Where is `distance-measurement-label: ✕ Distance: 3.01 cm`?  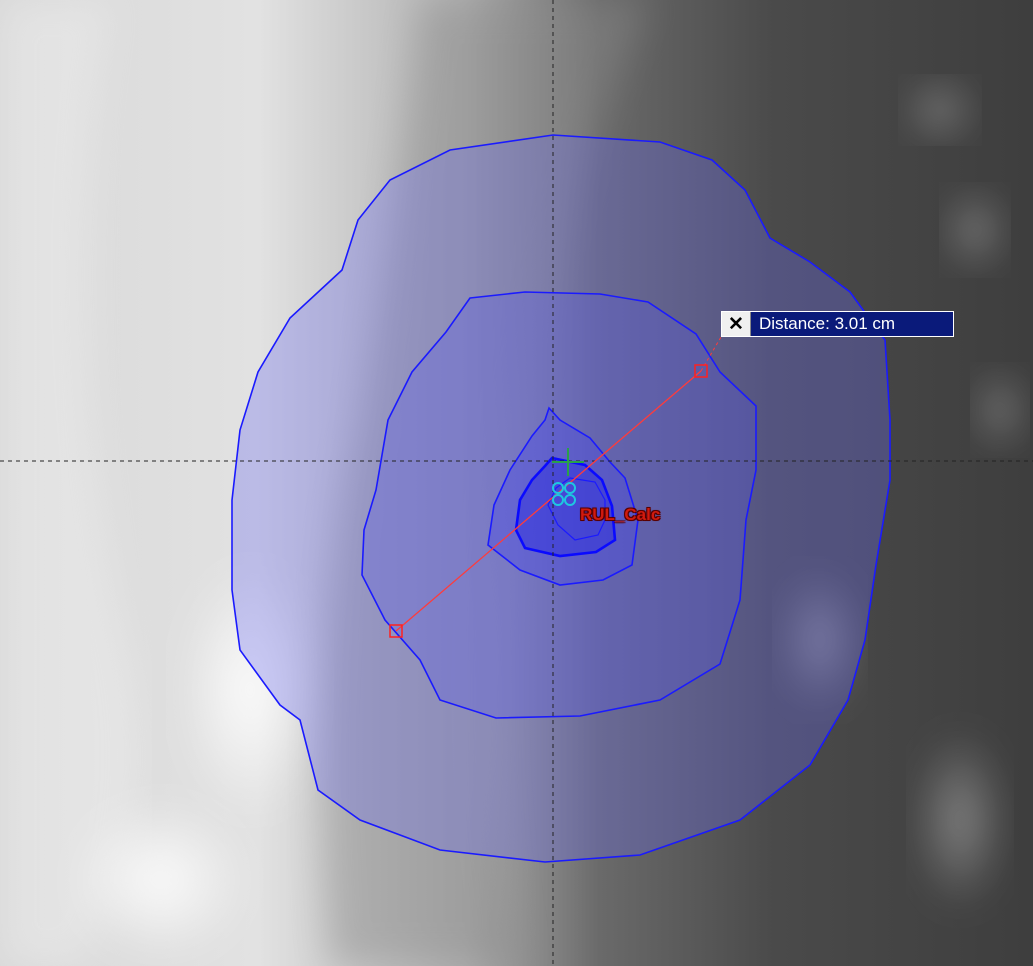
distance-measurement-label: ✕ Distance: 3.01 cm is located at coordinates (837, 324).